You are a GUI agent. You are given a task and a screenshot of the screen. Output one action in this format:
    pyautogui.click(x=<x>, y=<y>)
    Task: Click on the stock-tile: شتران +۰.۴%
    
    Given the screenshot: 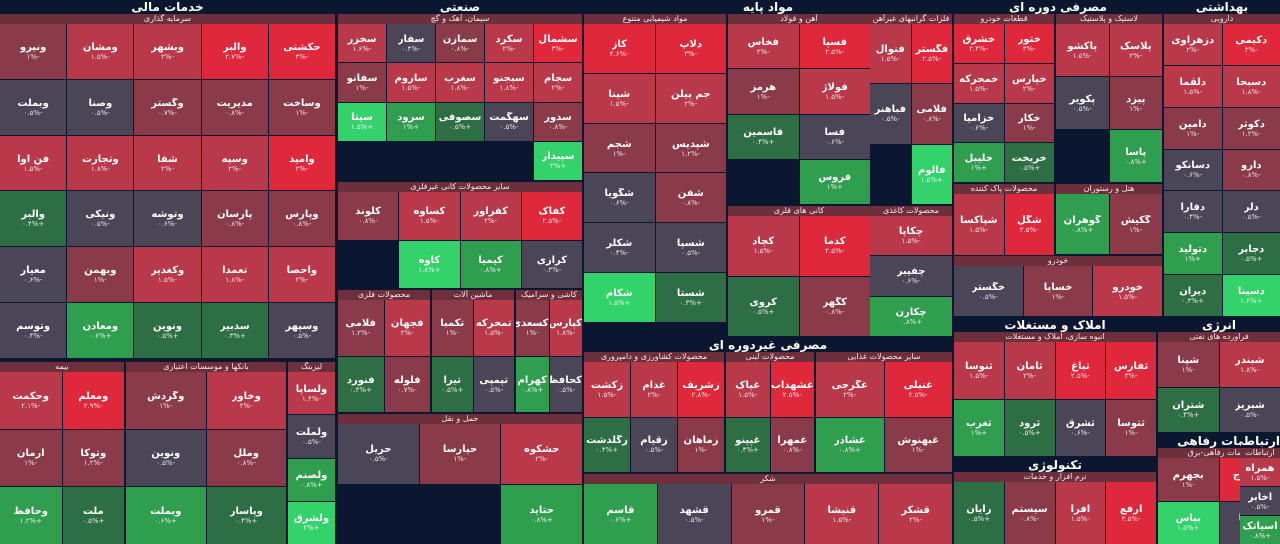 What is the action you would take?
    pyautogui.click(x=1188, y=409)
    